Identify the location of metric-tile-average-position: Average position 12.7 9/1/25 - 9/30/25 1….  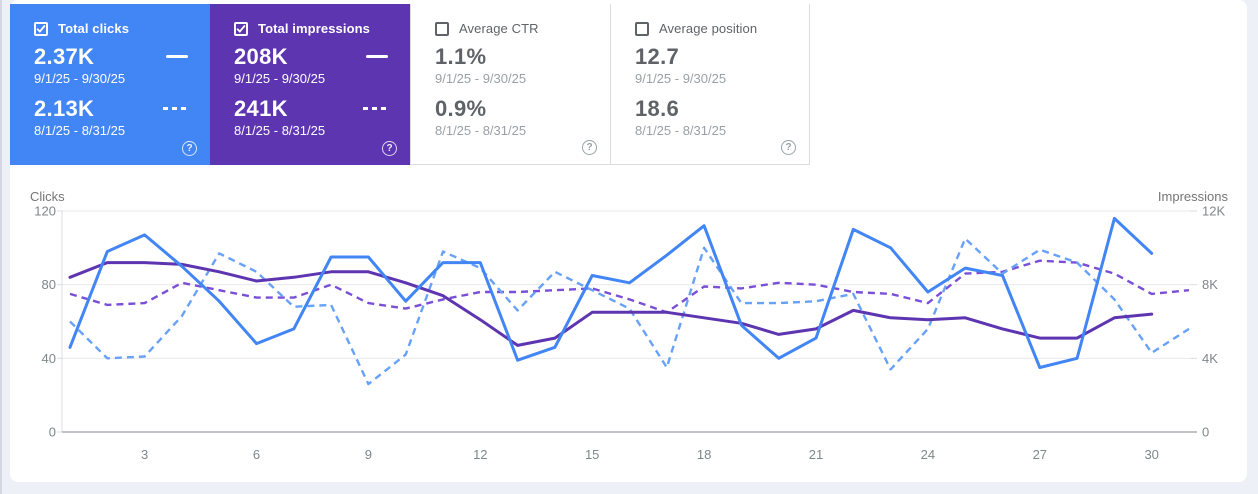
(710, 84).